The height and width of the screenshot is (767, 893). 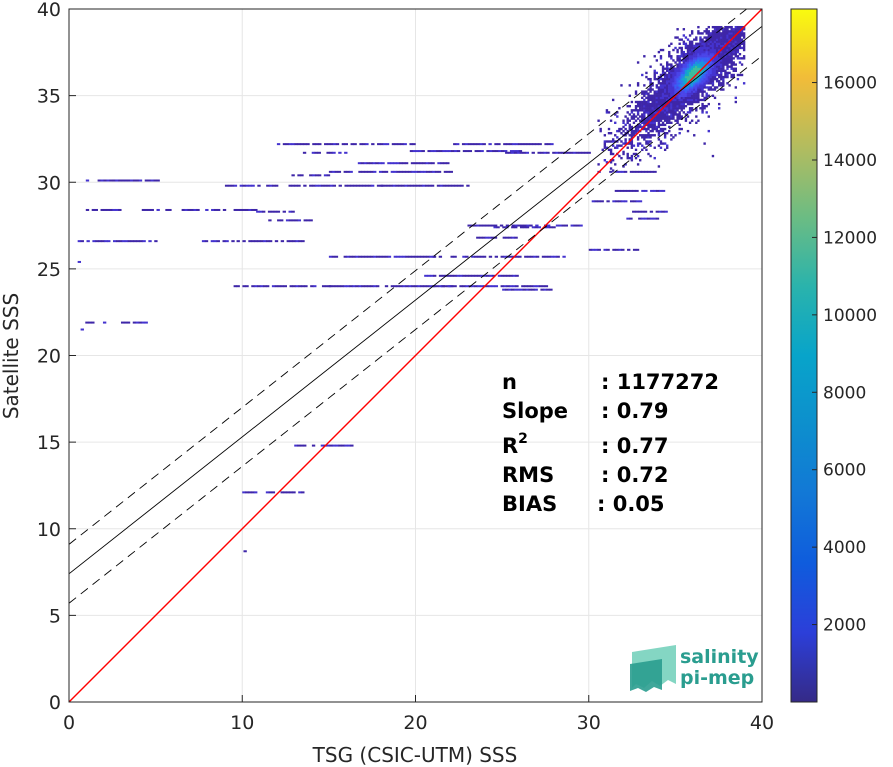 I want to click on stat-n-value: : 1177272, so click(x=660, y=382).